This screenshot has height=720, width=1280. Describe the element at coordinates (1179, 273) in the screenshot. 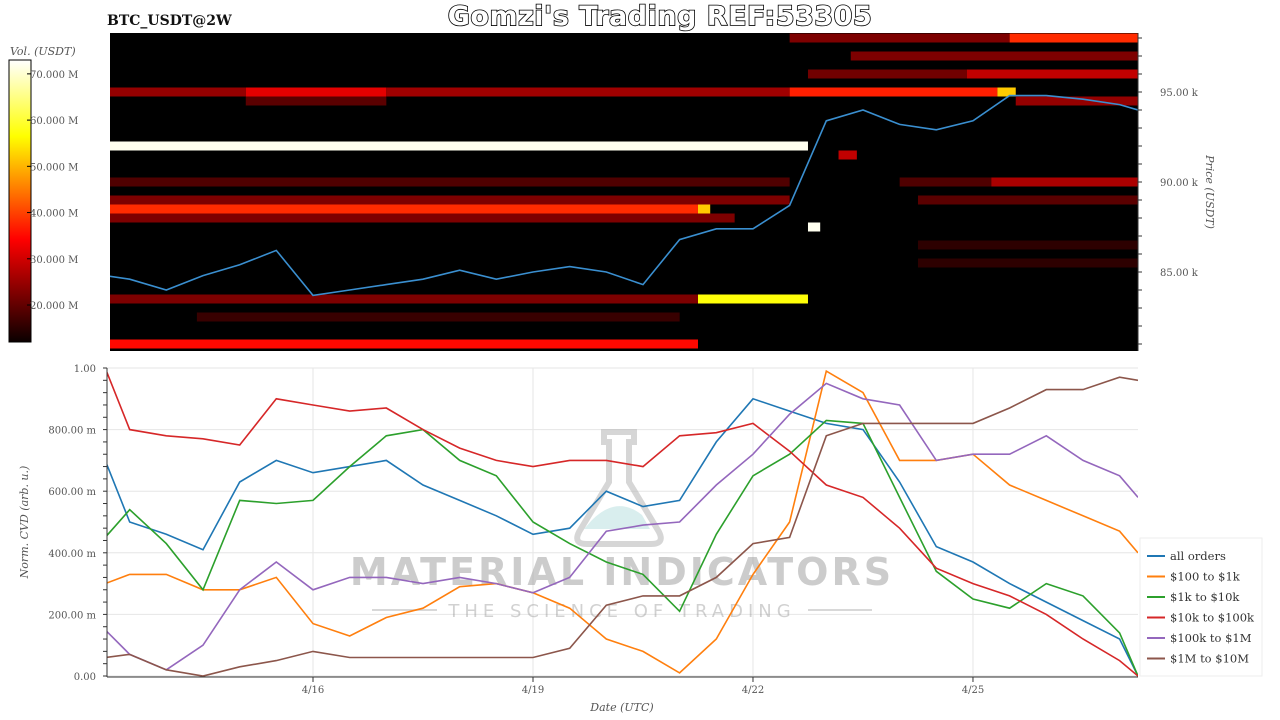

I see `price-tick-label: 85.00 k` at that location.